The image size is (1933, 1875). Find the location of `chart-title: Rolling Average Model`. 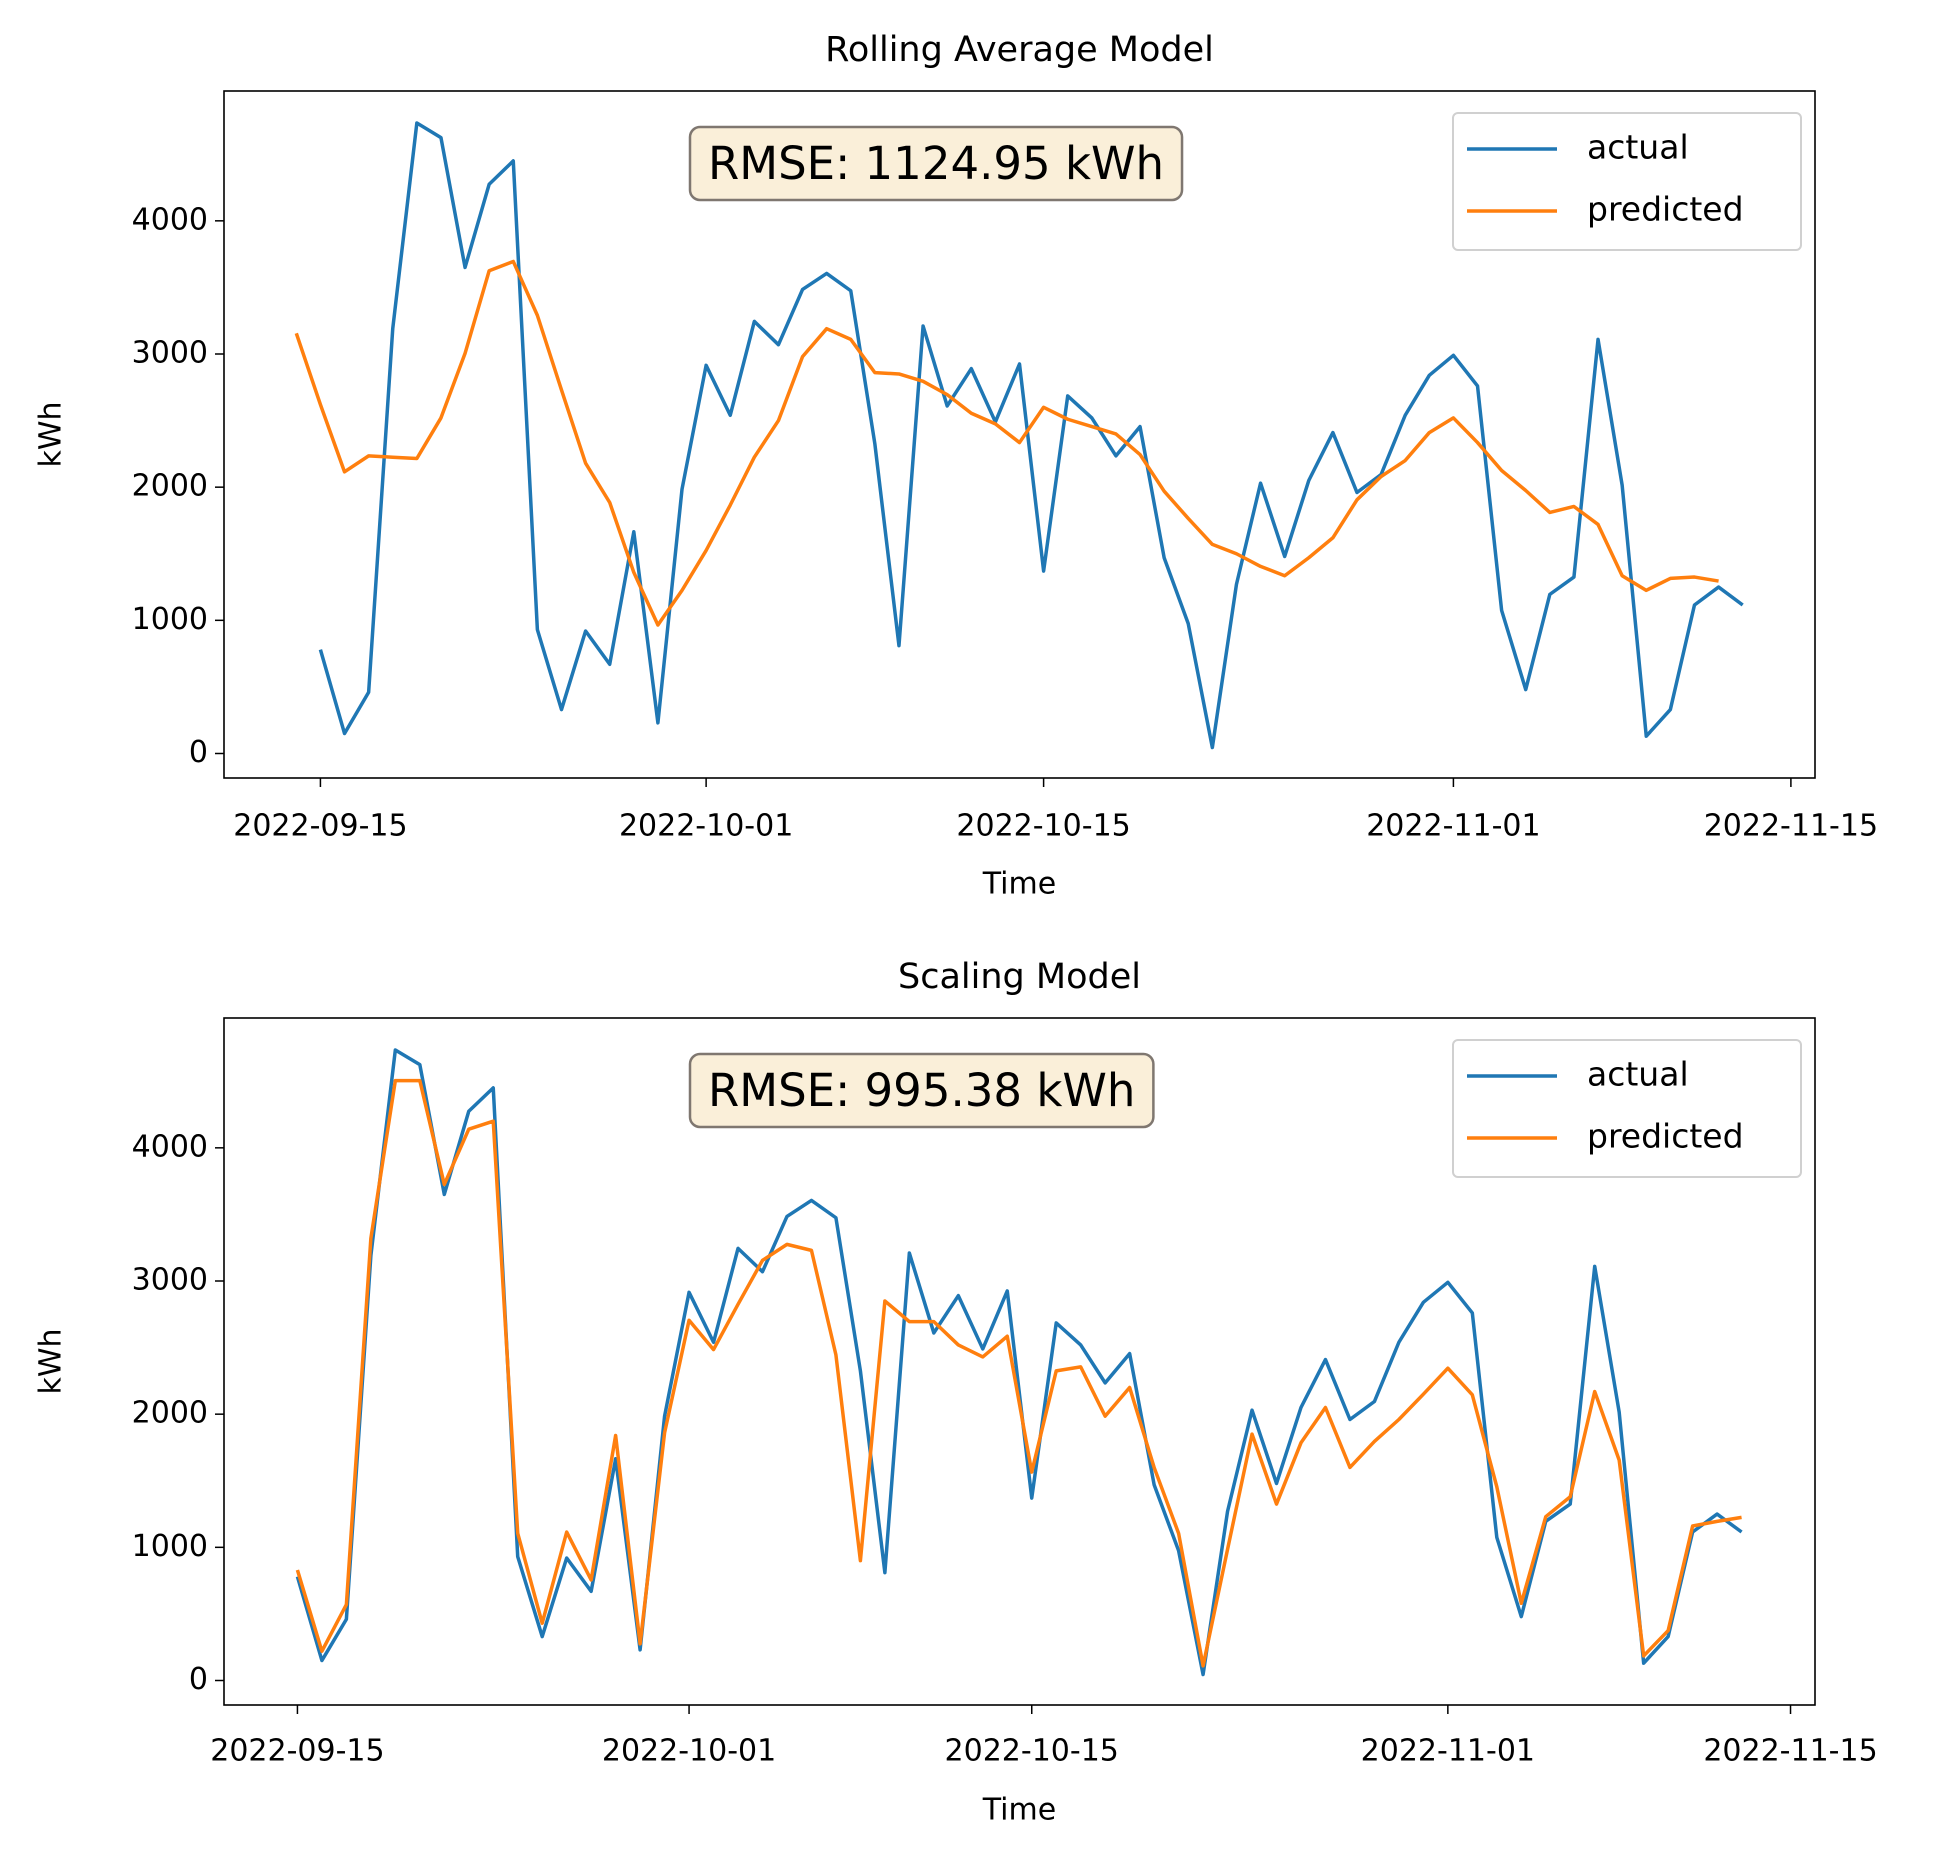

chart-title: Rolling Average Model is located at coordinates (1019, 50).